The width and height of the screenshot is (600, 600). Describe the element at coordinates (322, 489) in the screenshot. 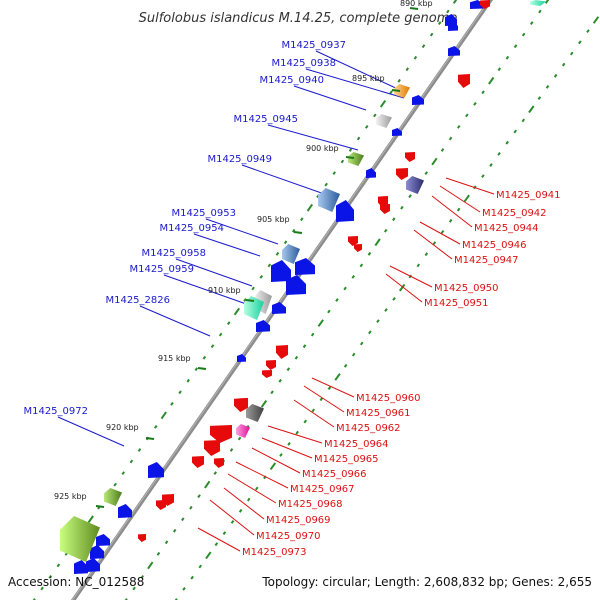

I see `gene-label-reverse: M1425_0967` at that location.